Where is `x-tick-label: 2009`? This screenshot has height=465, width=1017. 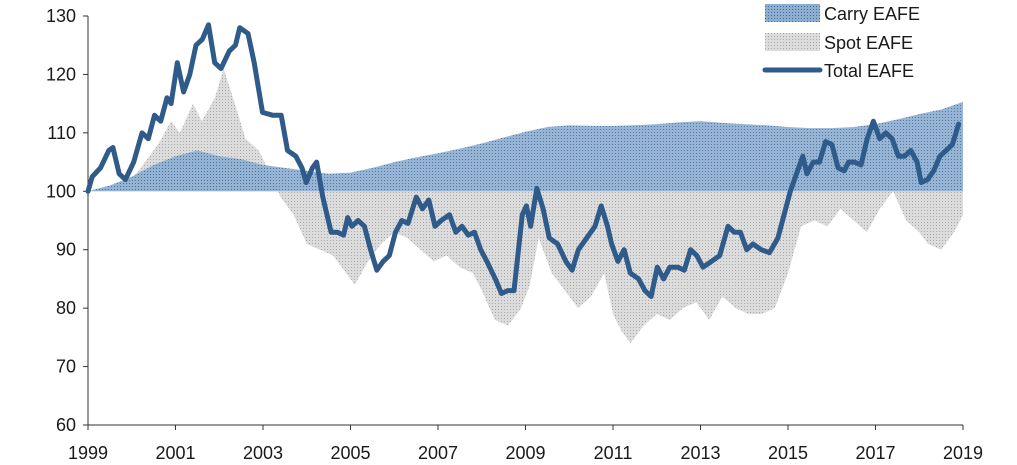 x-tick-label: 2009 is located at coordinates (525, 453).